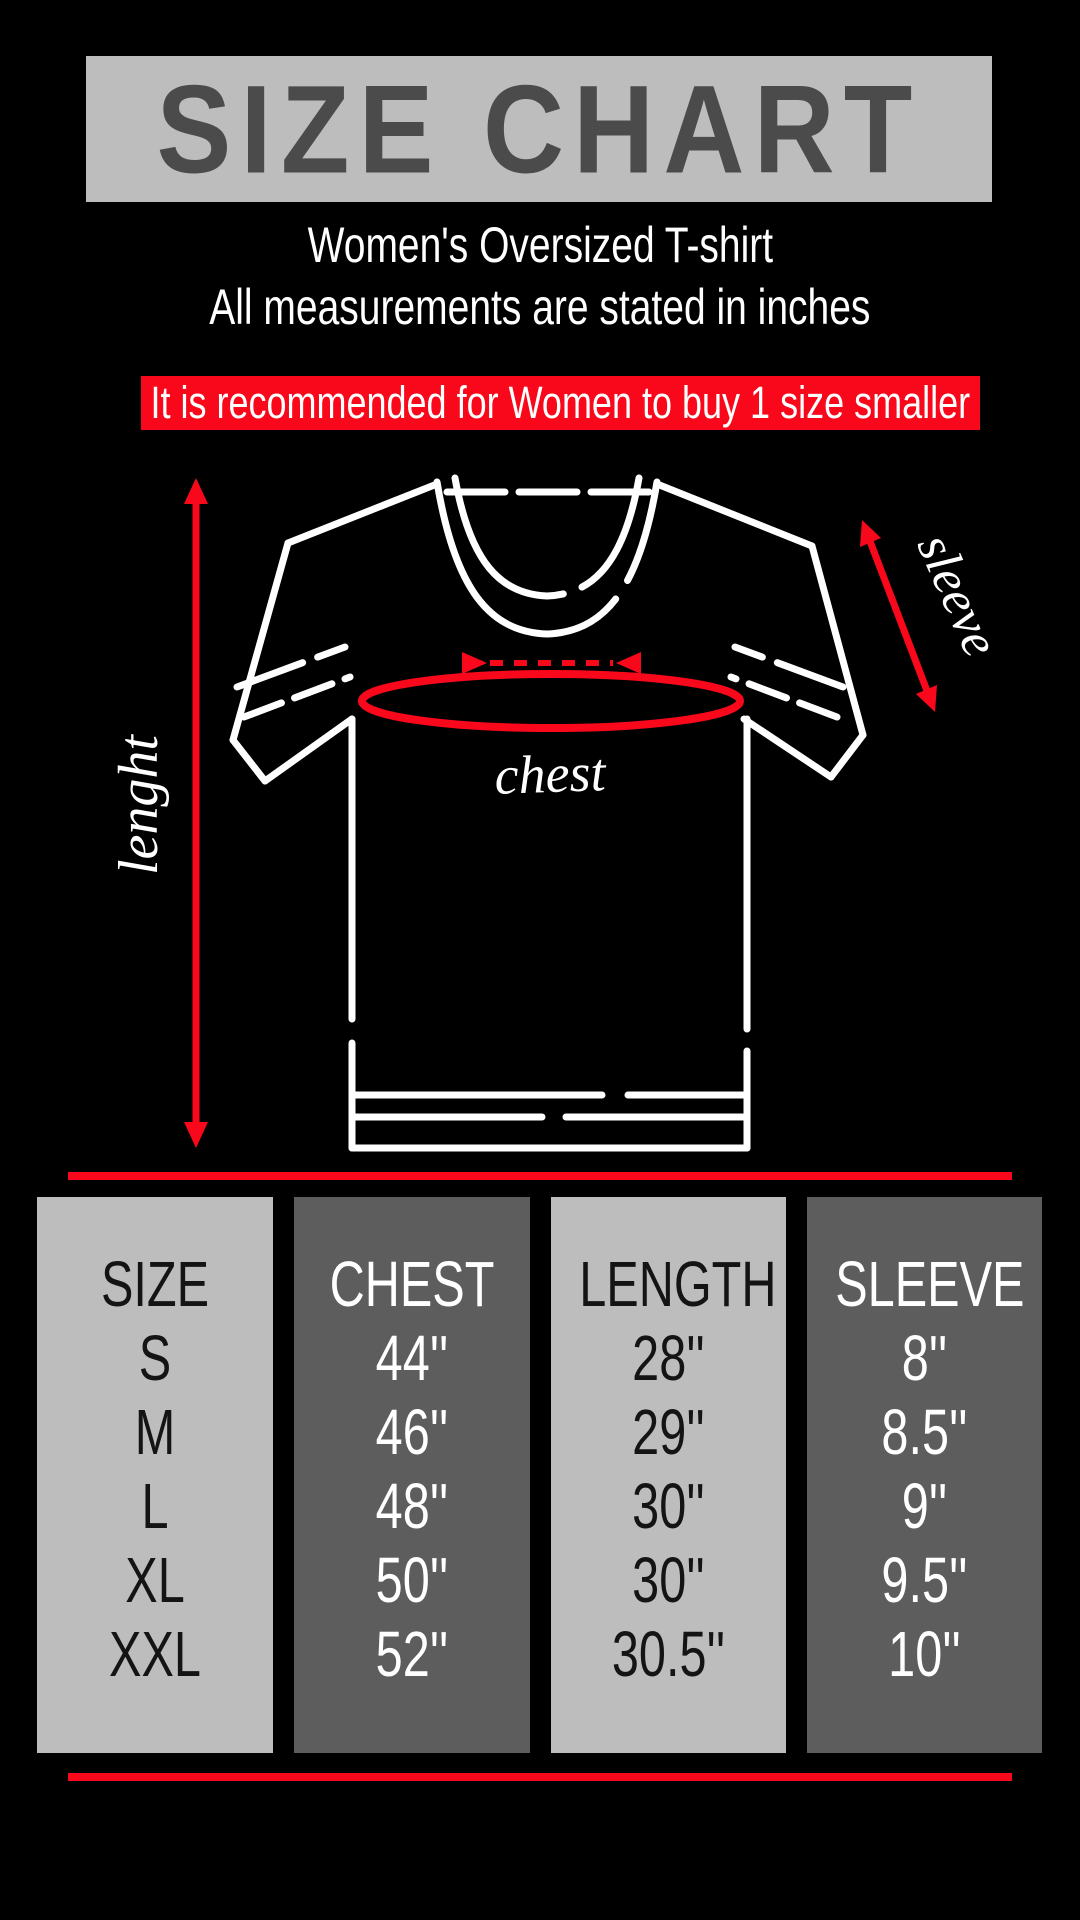 Image resolution: width=1080 pixels, height=1920 pixels. Describe the element at coordinates (412, 1654) in the screenshot. I see `table-cell: 52''` at that location.